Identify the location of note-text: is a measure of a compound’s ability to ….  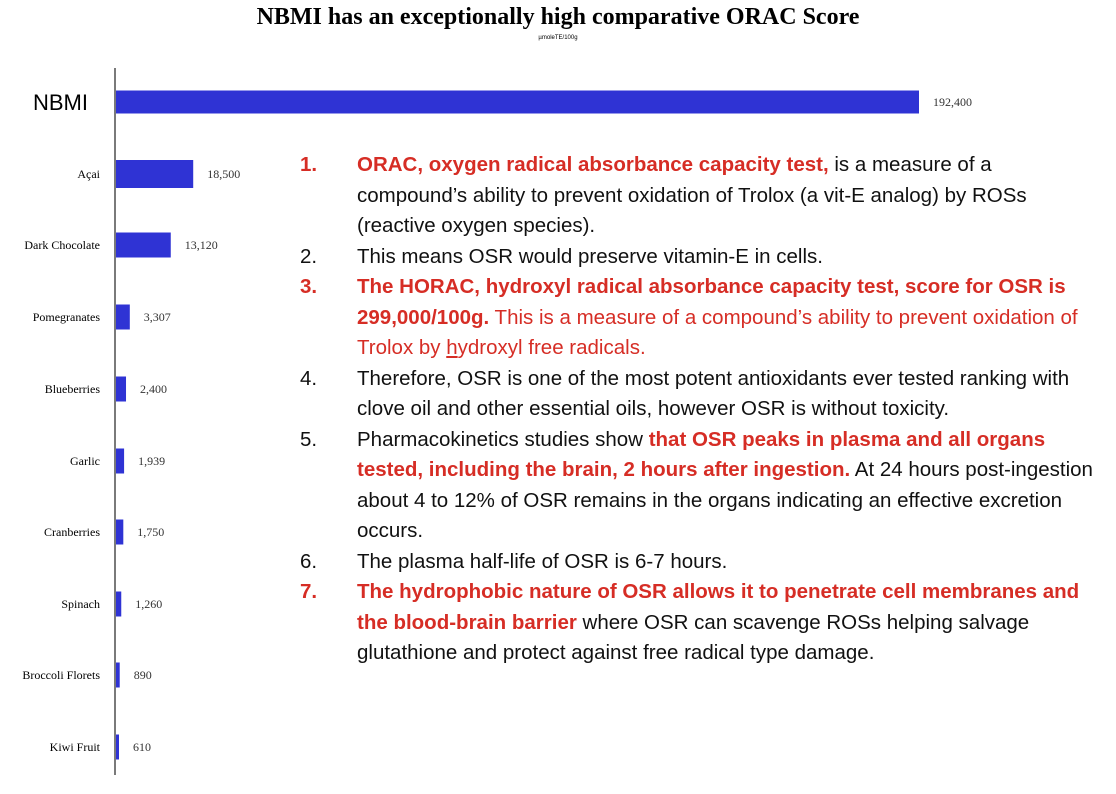
(692, 195).